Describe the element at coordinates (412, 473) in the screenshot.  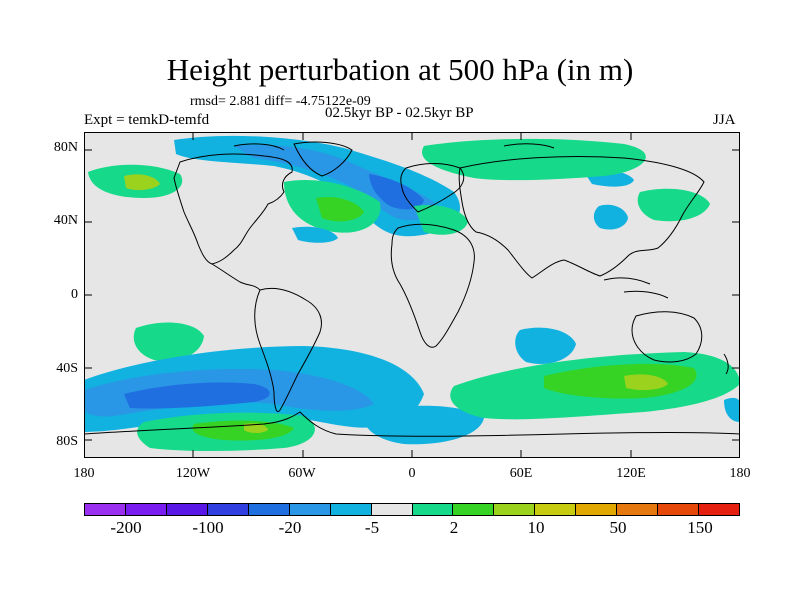
I see `x-tick-label: 0` at that location.